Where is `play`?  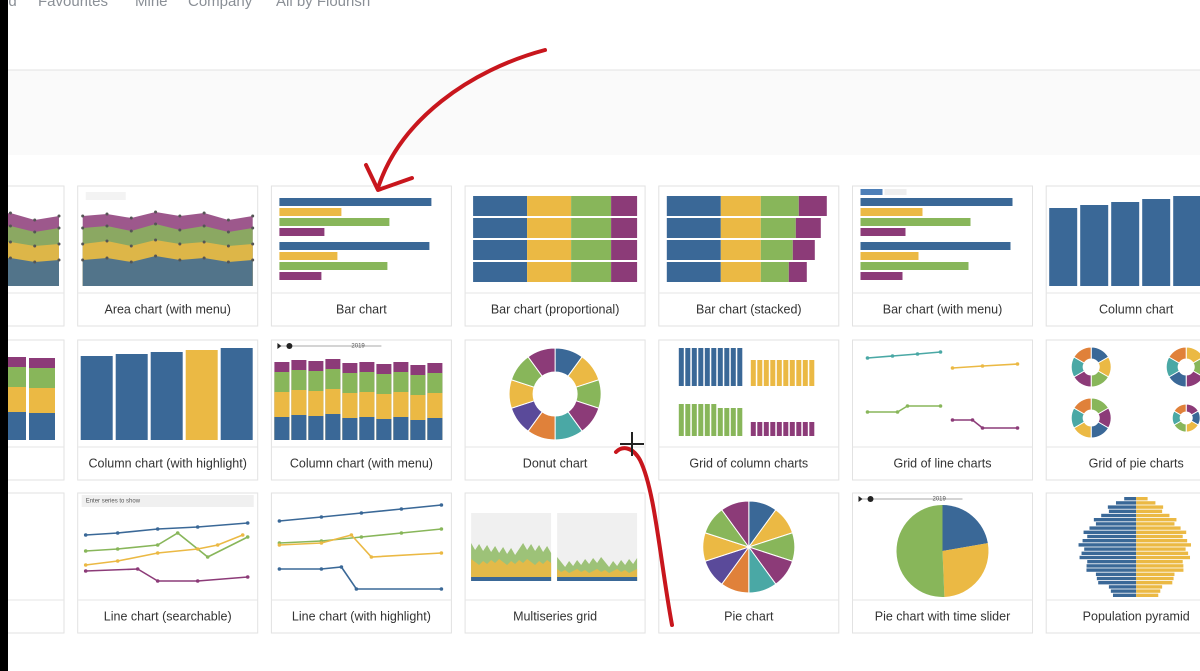 play is located at coordinates (279, 346).